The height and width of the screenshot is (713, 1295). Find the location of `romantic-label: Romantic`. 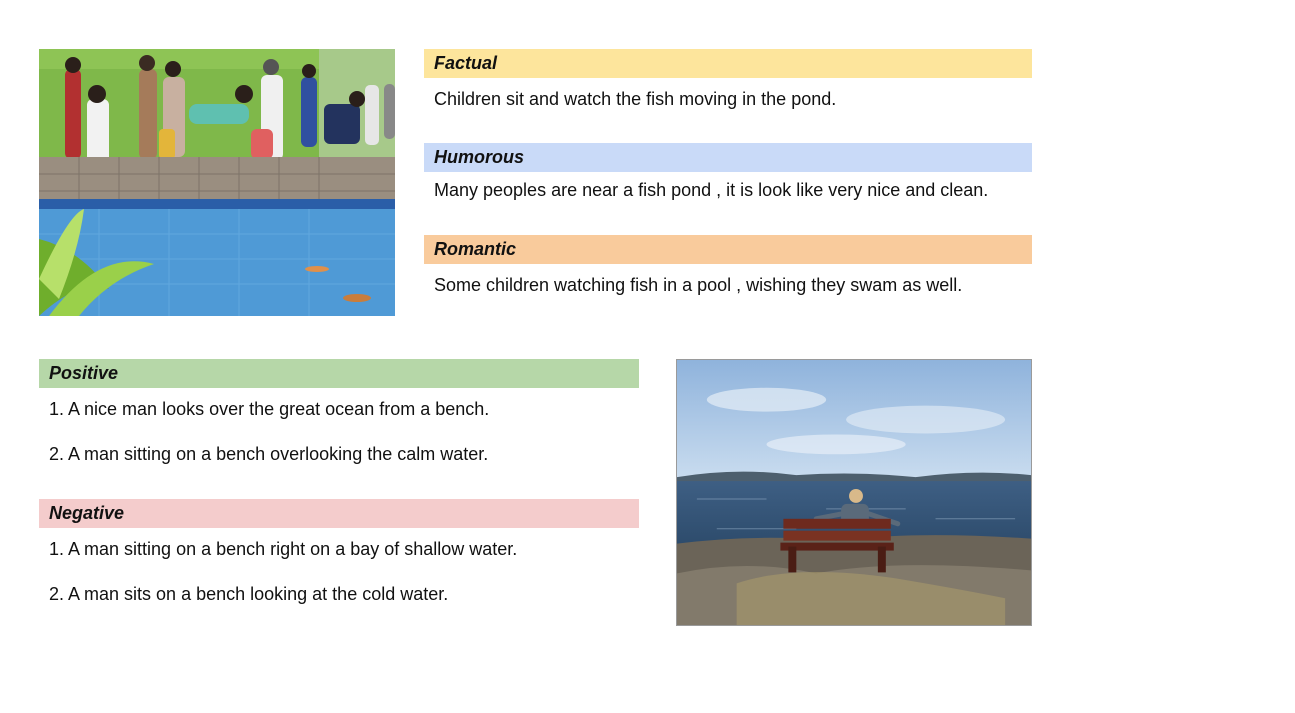

romantic-label: Romantic is located at coordinates (728, 249).